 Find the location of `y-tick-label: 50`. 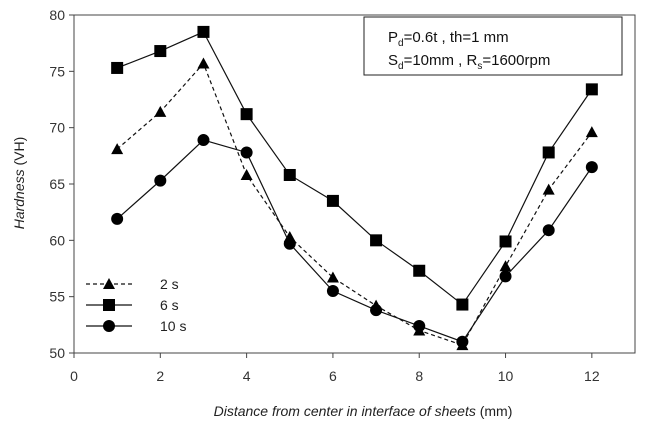

y-tick-label: 50 is located at coordinates (57, 353).